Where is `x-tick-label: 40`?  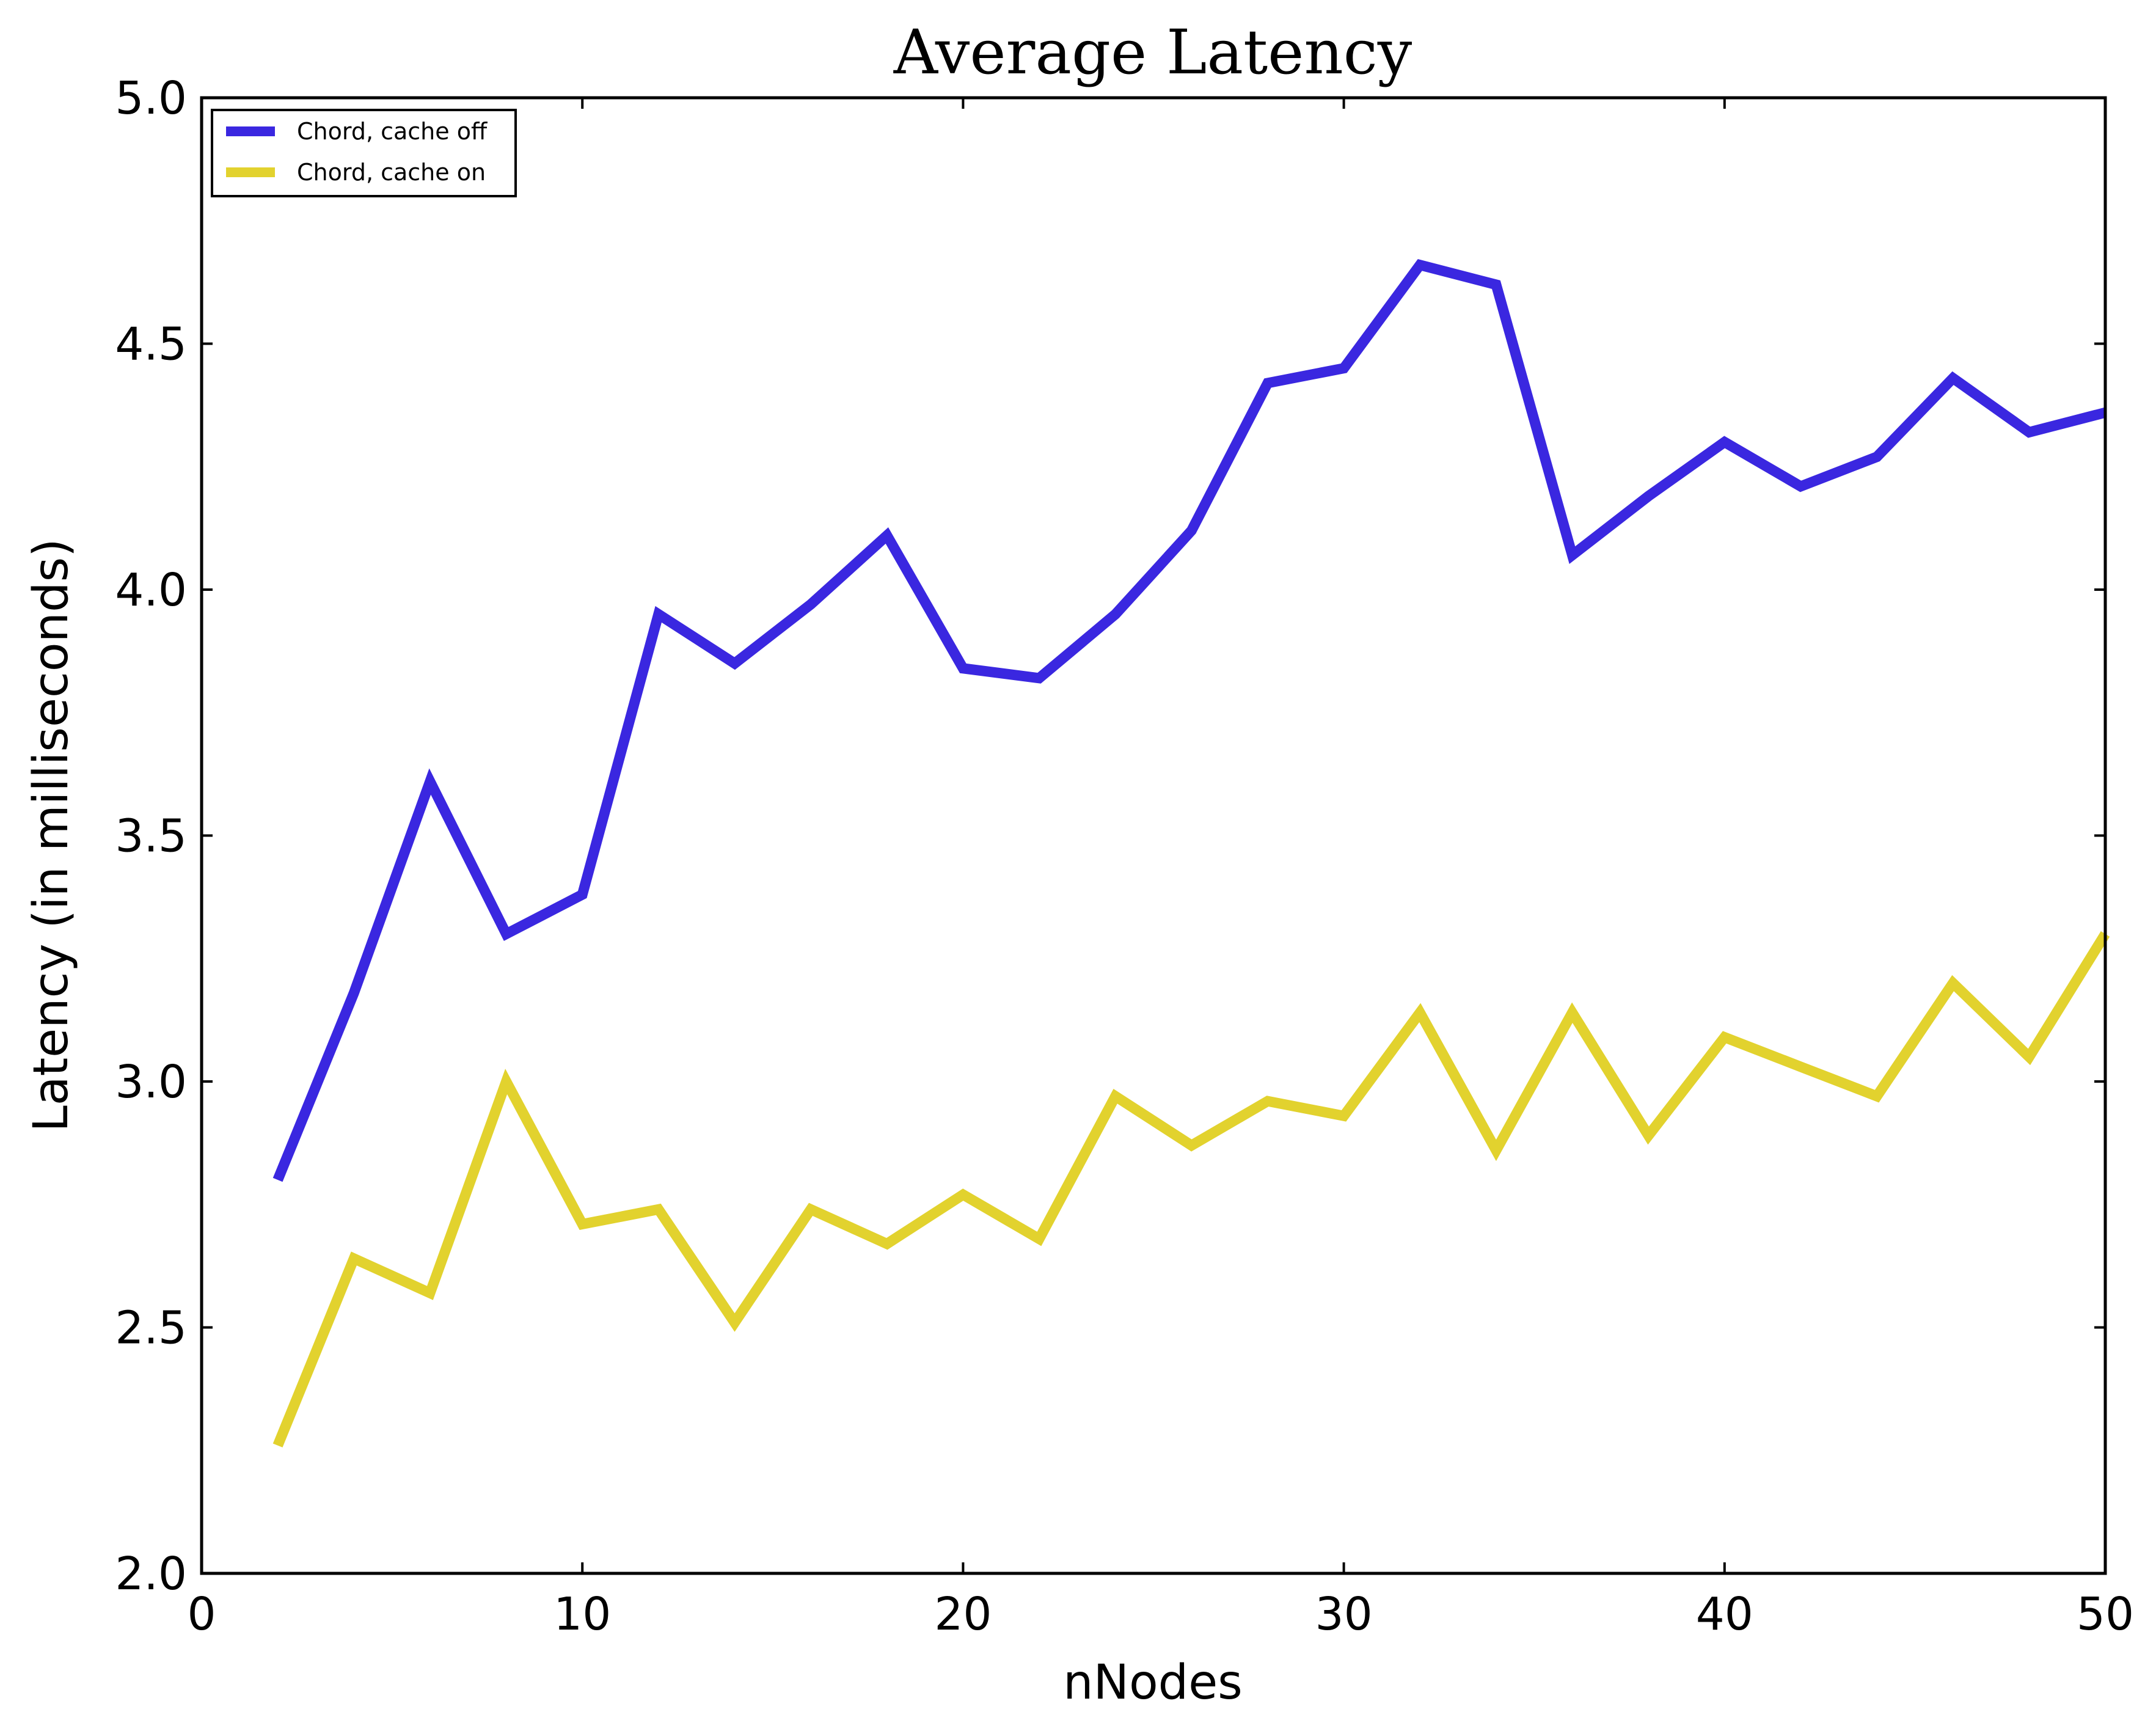
x-tick-label: 40 is located at coordinates (1724, 1614).